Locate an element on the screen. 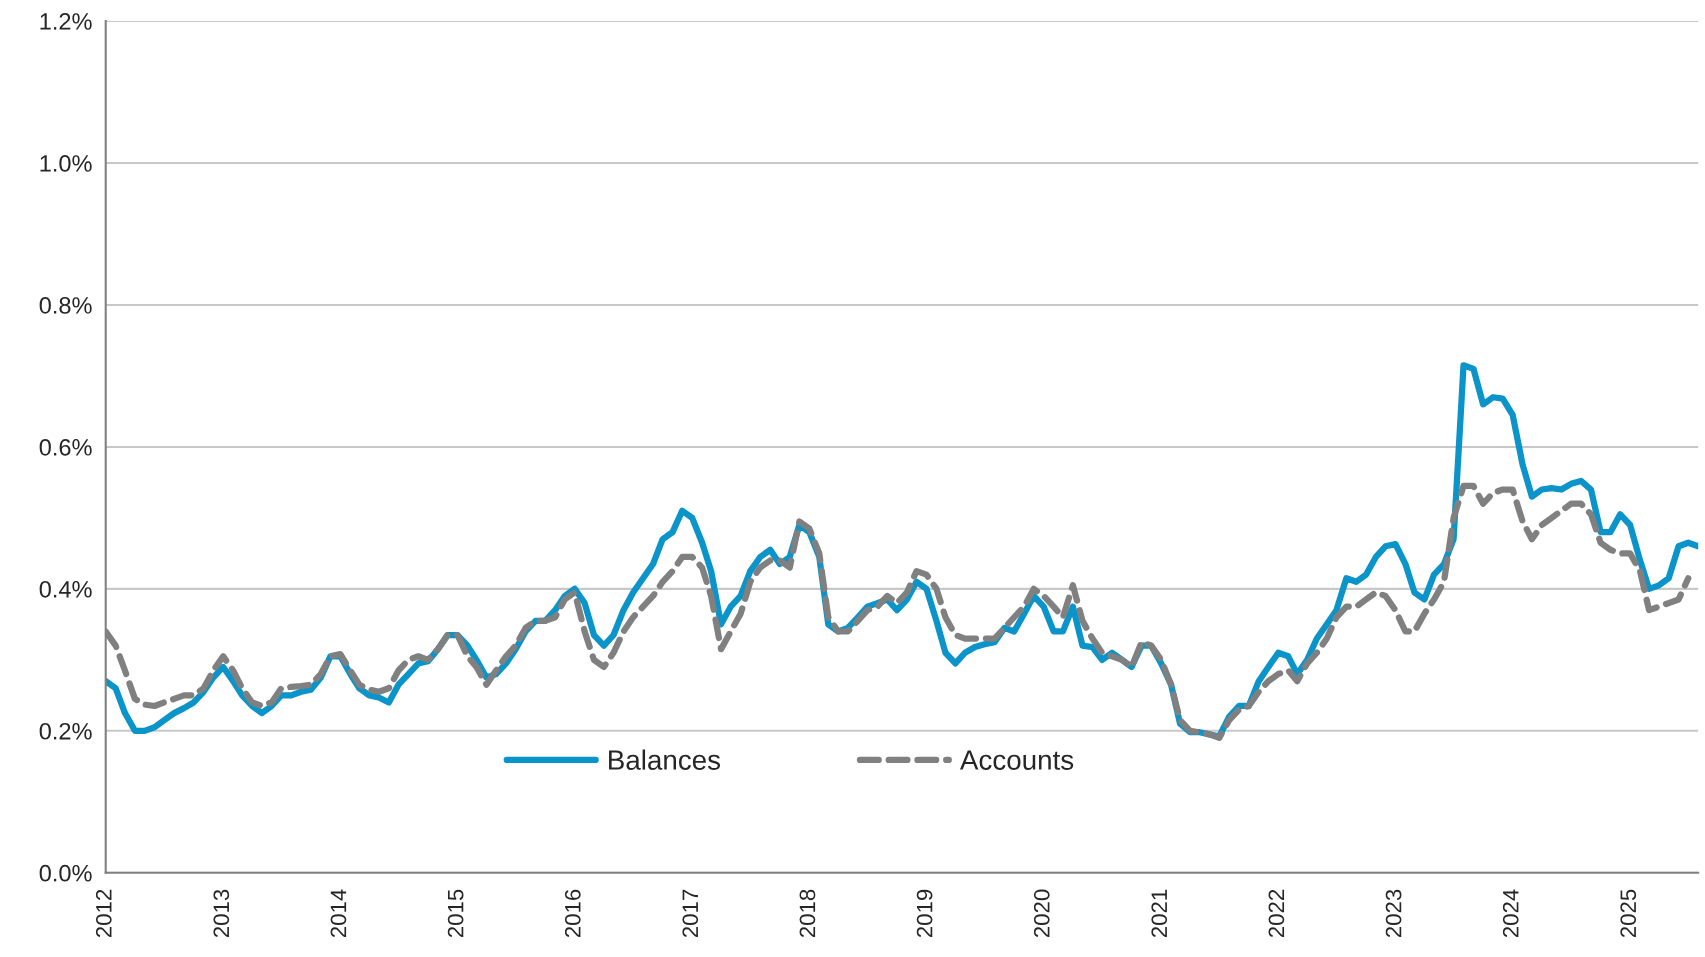 The width and height of the screenshot is (1705, 957). x-tick-label: 2024 is located at coordinates (1510, 913).